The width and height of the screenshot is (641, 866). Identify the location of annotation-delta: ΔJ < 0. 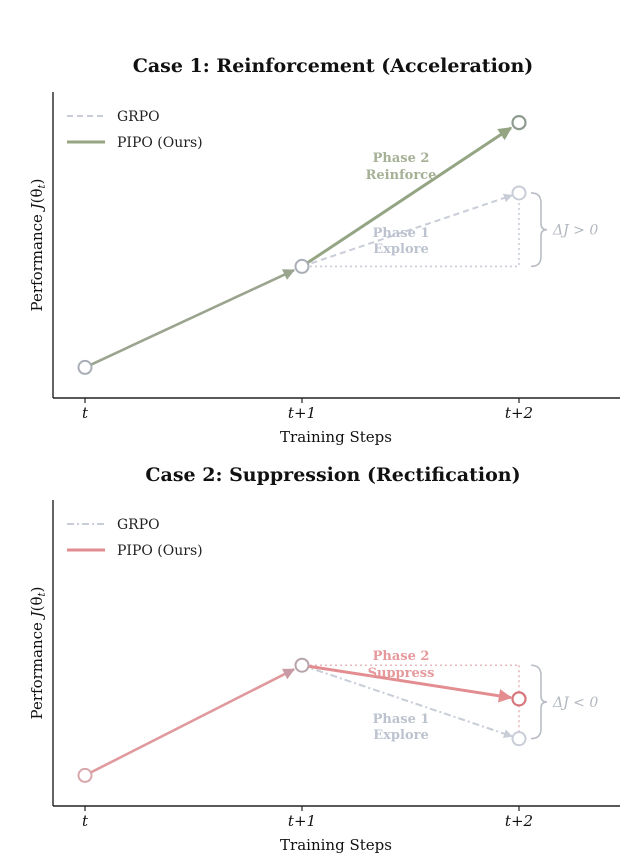
(575, 703).